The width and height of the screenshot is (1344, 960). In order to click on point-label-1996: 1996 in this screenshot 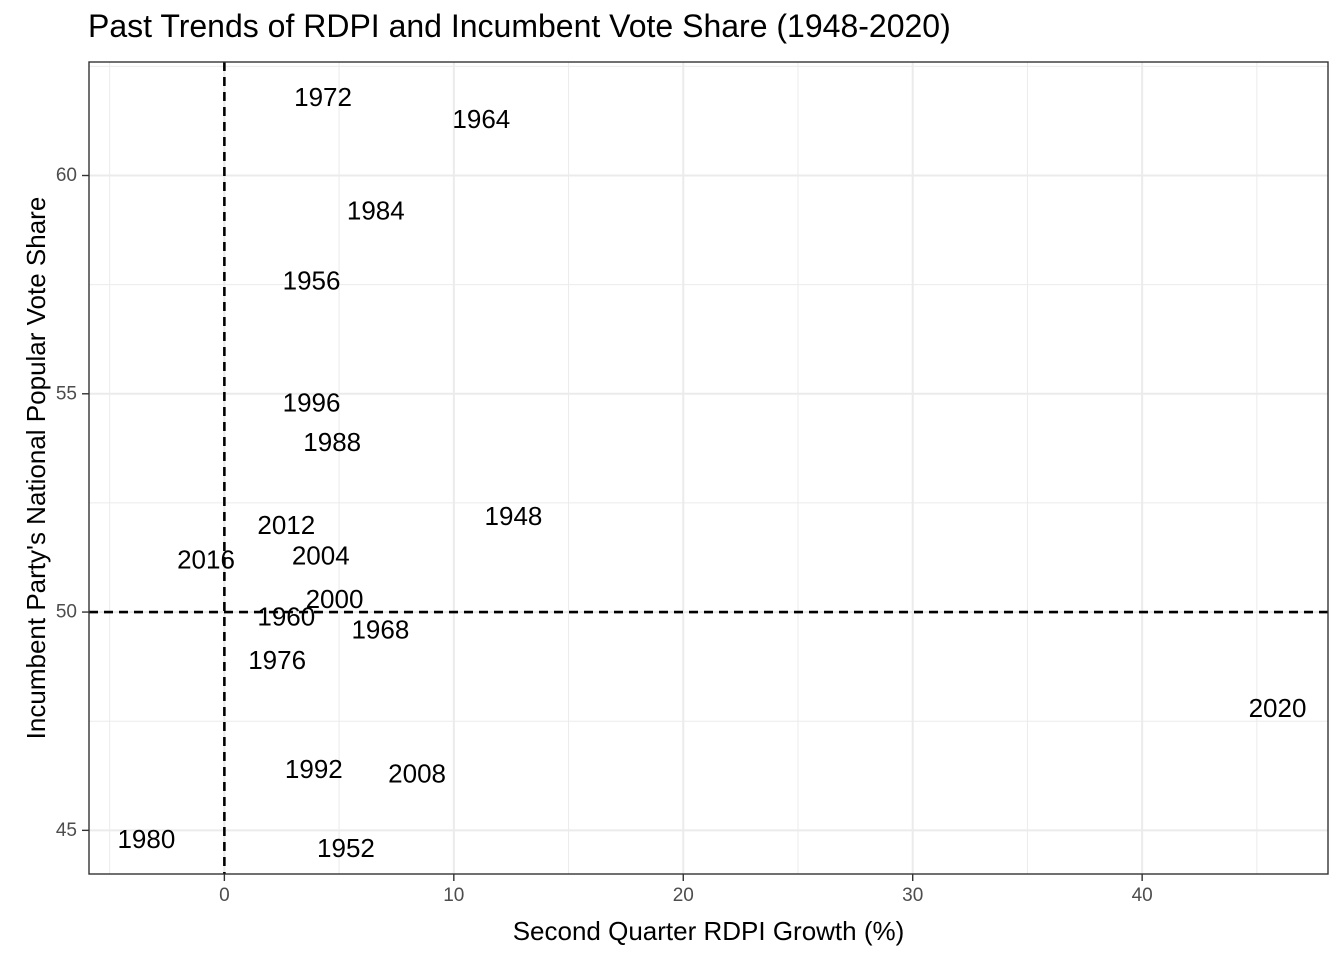, I will do `click(312, 403)`.